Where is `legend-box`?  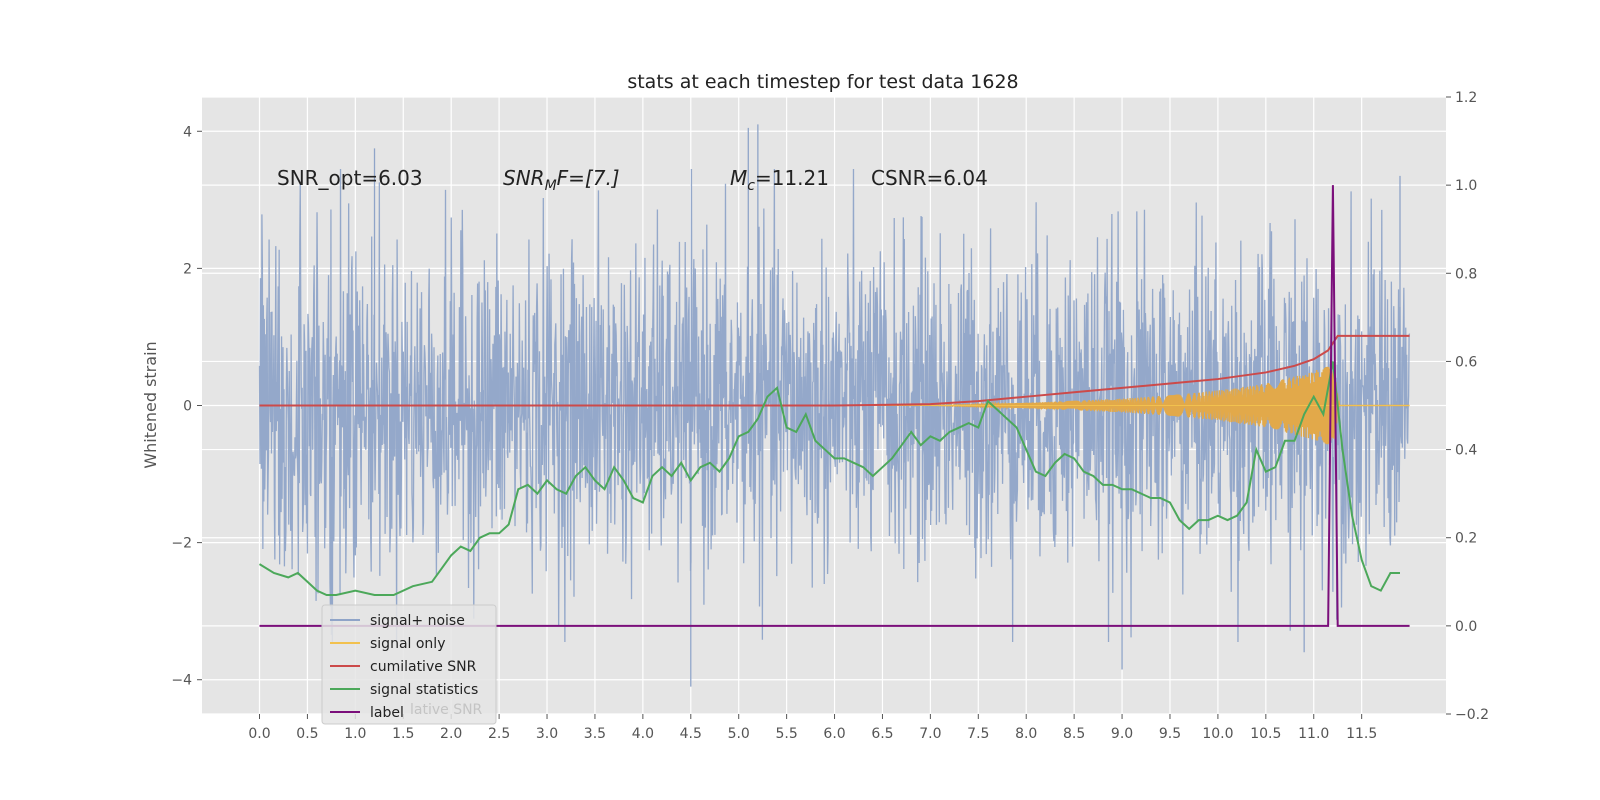 legend-box is located at coordinates (409, 664).